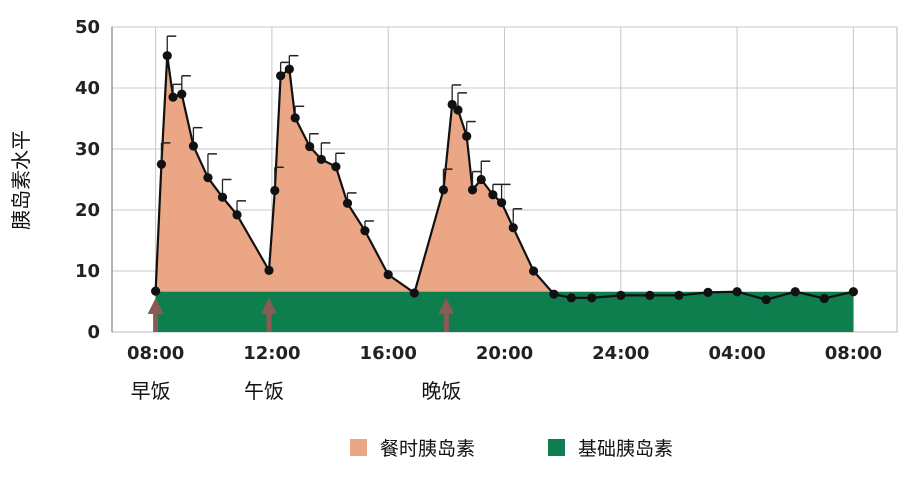 The height and width of the screenshot is (495, 922). Describe the element at coordinates (504, 311) in the screenshot. I see `basal-insulin-area` at that location.